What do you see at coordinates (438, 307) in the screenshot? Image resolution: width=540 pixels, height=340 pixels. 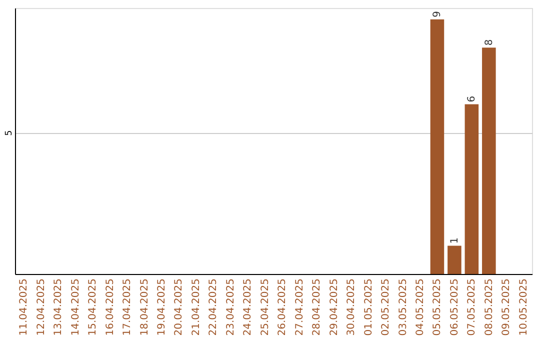 I see `x-tick-label: 05.05.2025` at bounding box center [438, 307].